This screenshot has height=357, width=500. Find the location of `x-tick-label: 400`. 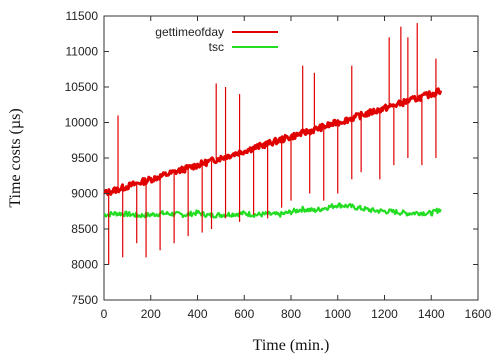

x-tick-label: 400 is located at coordinates (197, 314).